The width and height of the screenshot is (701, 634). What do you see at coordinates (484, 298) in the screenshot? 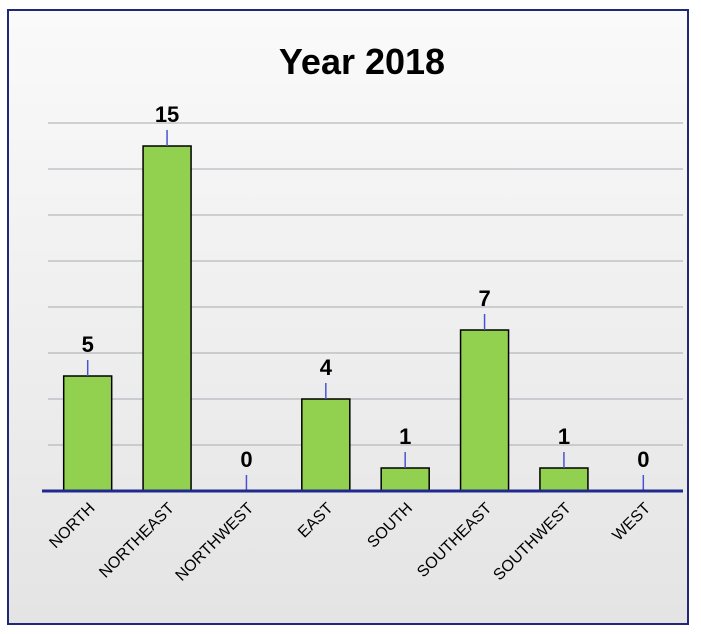
I see `data-label-southeast: 7` at bounding box center [484, 298].